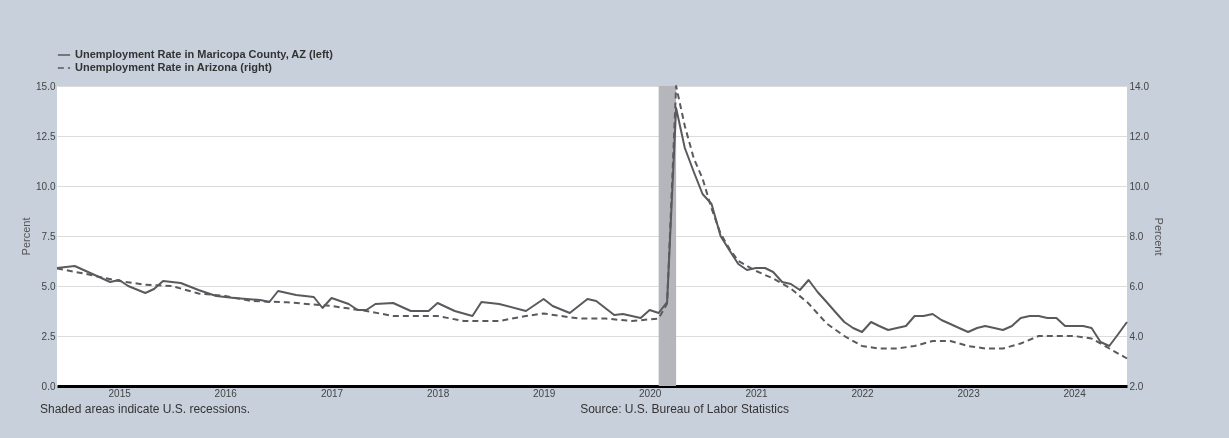 This screenshot has height=438, width=1229. Describe the element at coordinates (48, 236) in the screenshot. I see `y-tick-label: 7.5` at that location.